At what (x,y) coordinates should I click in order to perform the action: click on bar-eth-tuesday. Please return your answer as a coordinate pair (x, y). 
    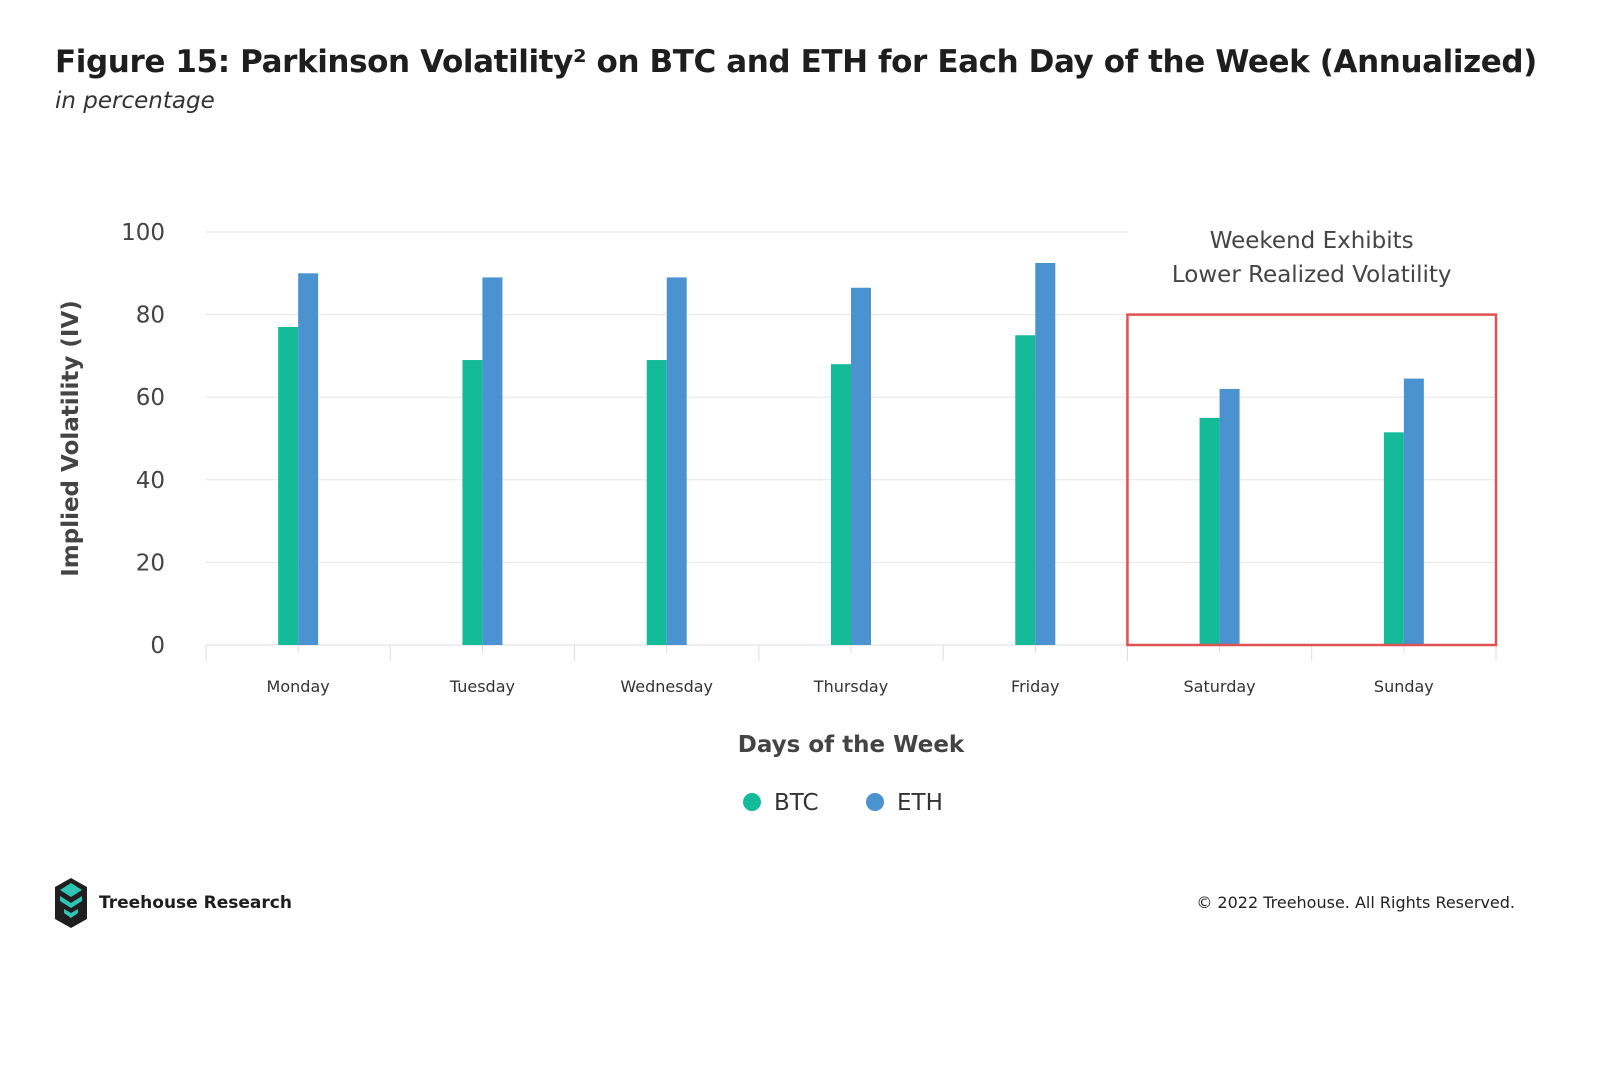
    Looking at the image, I should click on (492, 461).